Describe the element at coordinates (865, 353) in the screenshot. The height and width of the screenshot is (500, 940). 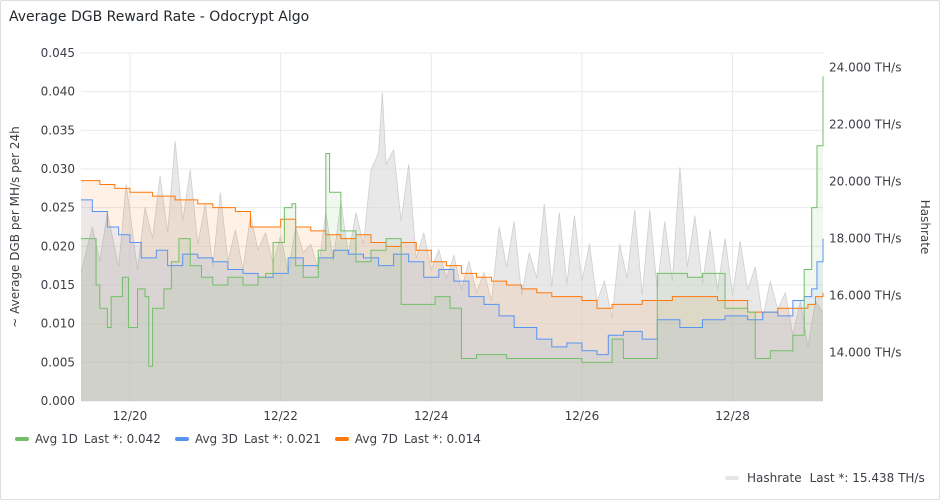
I see `y2-tick-label: 14.000 TH/s` at that location.